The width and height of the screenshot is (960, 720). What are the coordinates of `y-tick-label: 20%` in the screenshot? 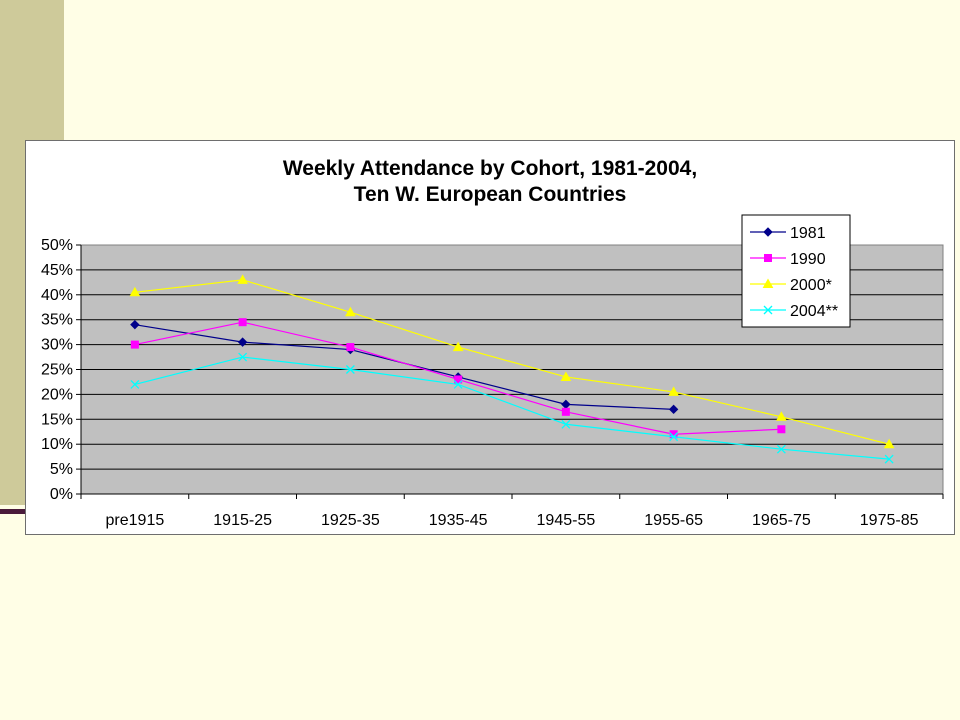 It's located at (57, 394).